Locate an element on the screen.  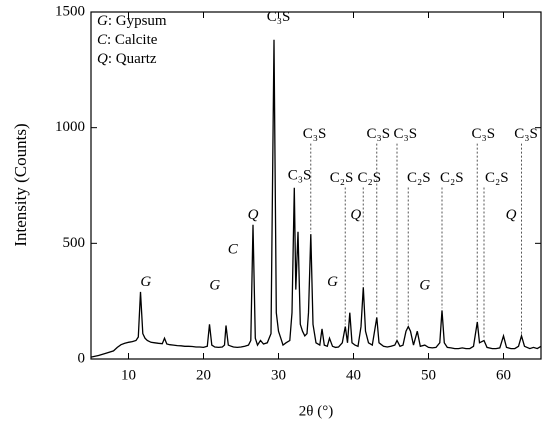
legend-entry: Q: Quartz is located at coordinates (127, 59).